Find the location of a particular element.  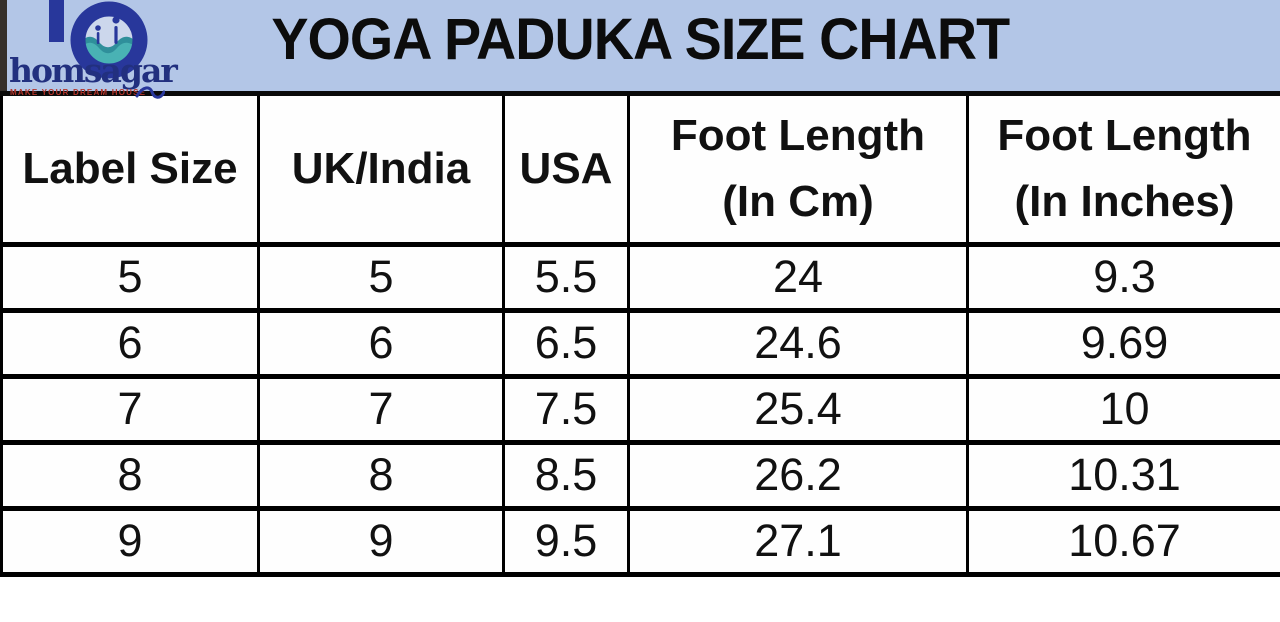

cell-usa: 9.5 is located at coordinates (566, 541).